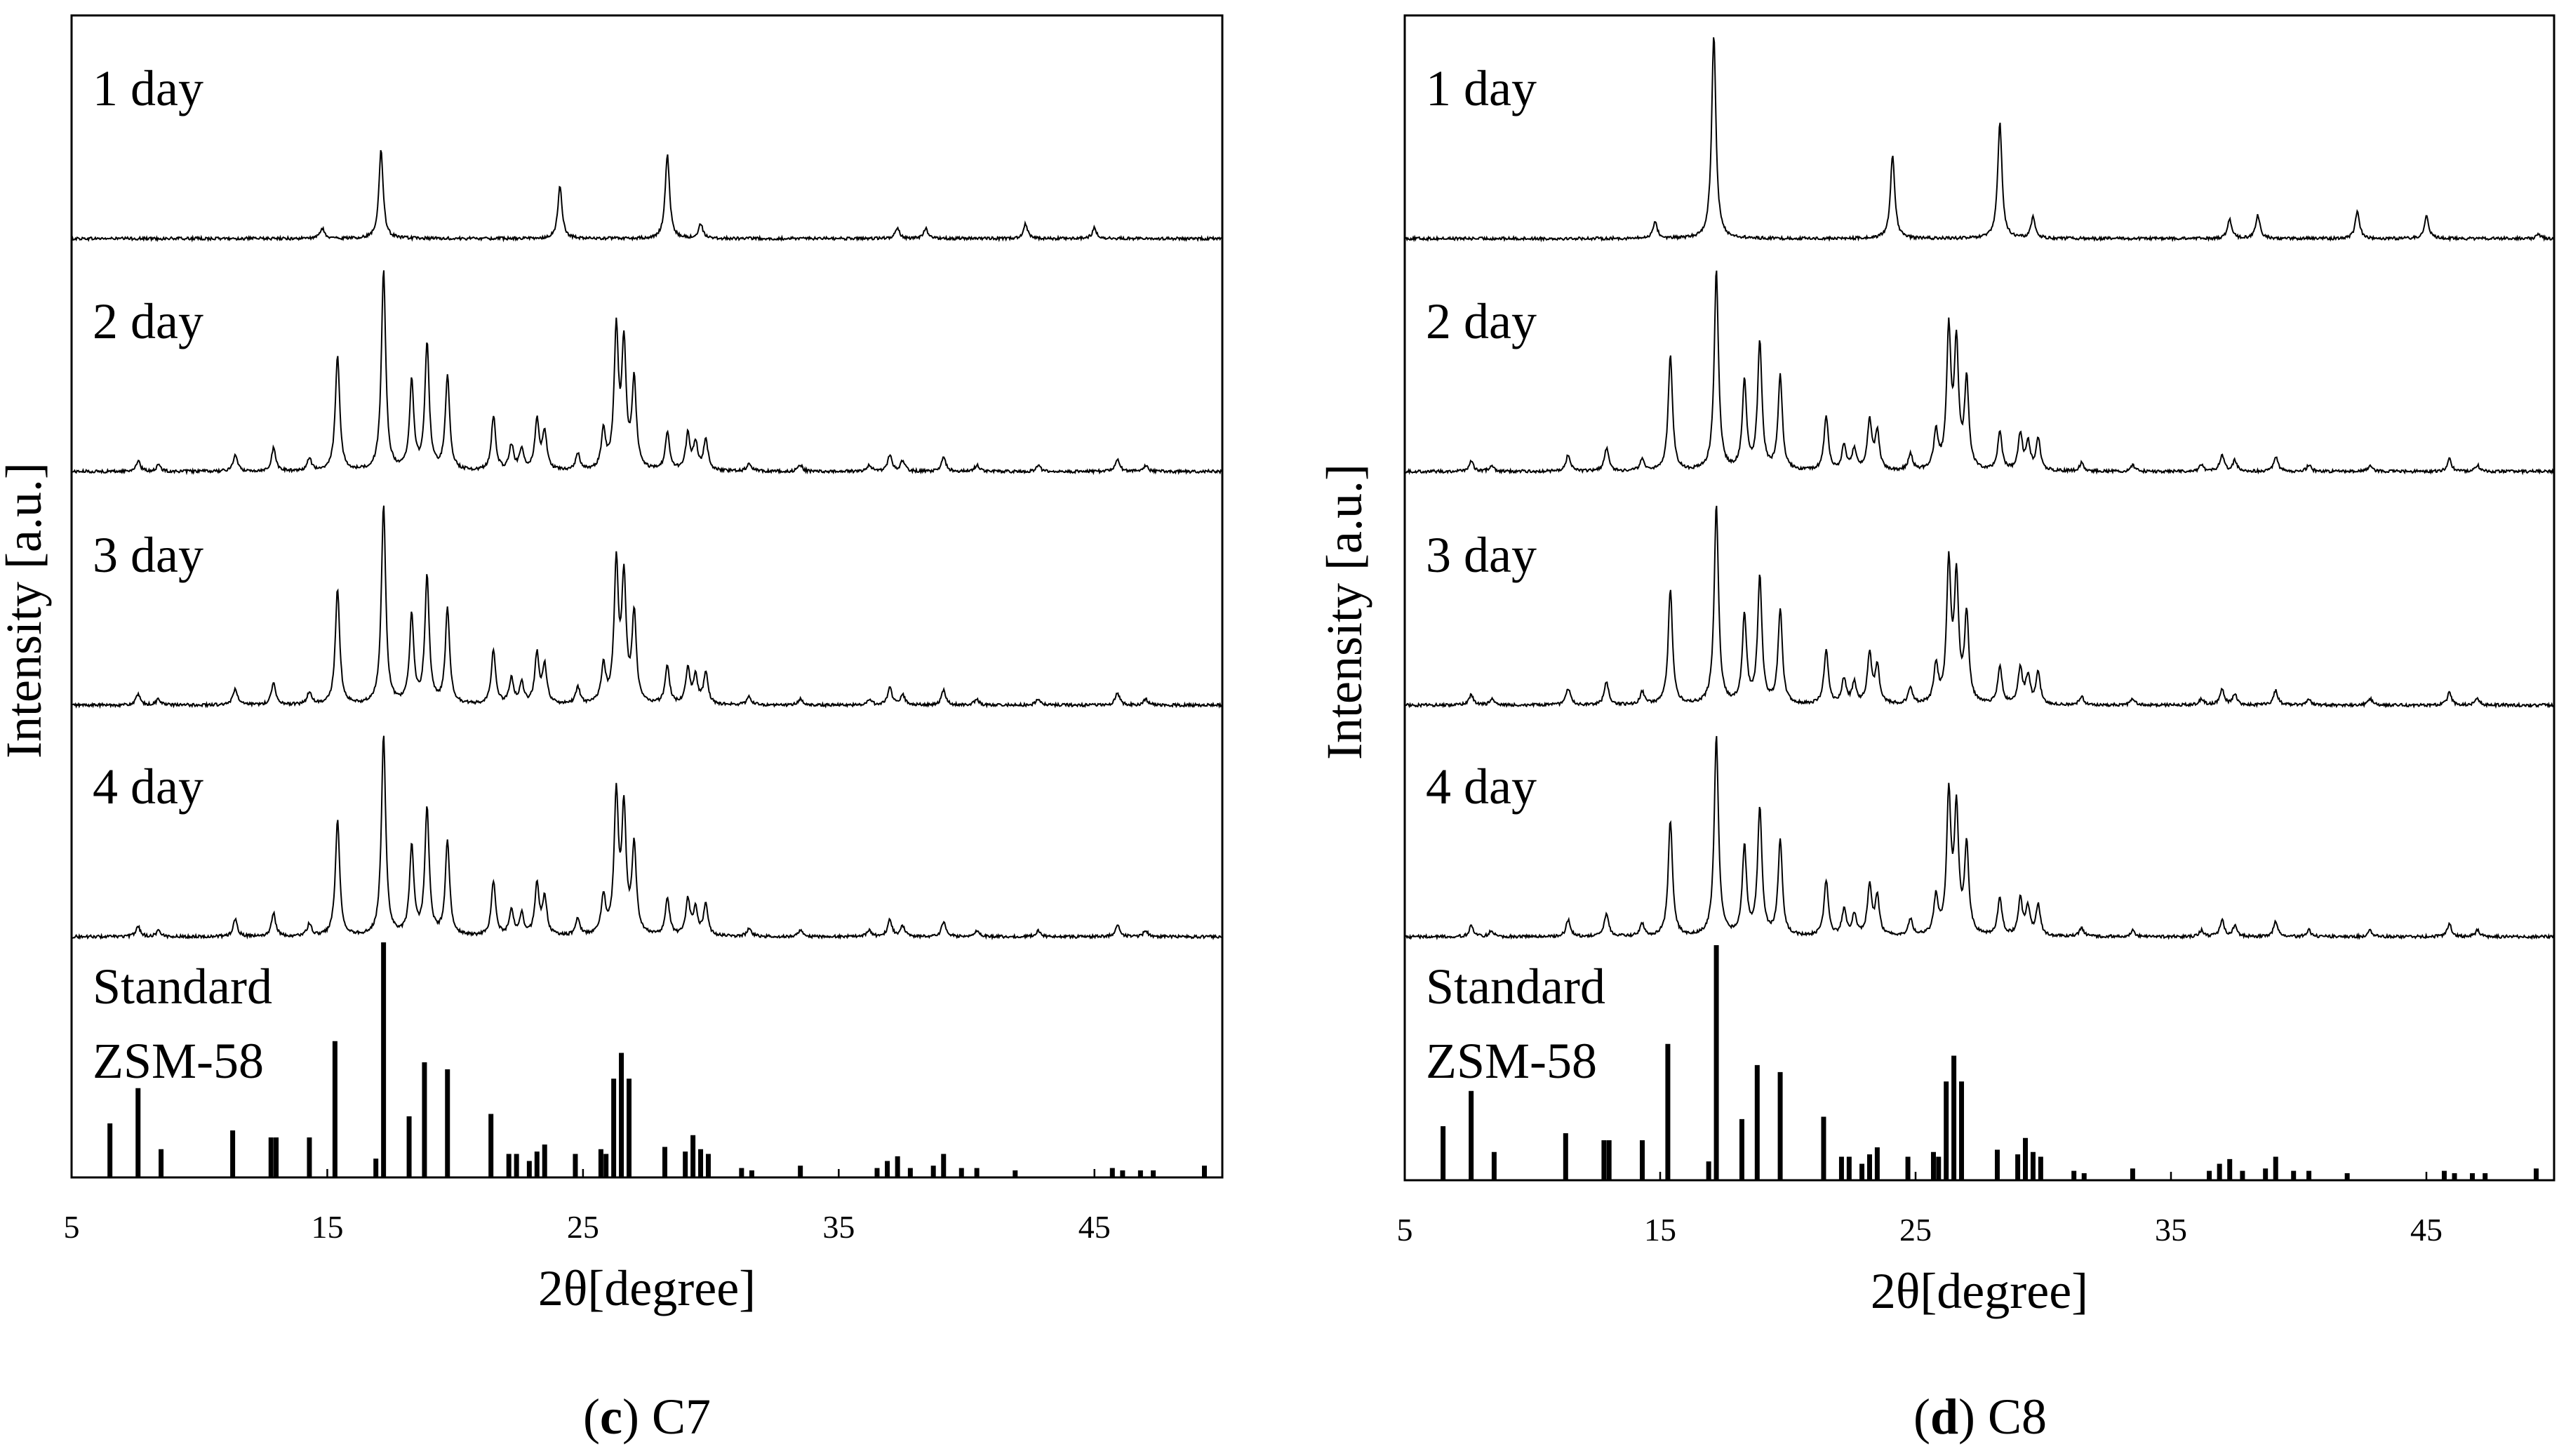  I want to click on panel-caption: (c) C7, so click(647, 1417).